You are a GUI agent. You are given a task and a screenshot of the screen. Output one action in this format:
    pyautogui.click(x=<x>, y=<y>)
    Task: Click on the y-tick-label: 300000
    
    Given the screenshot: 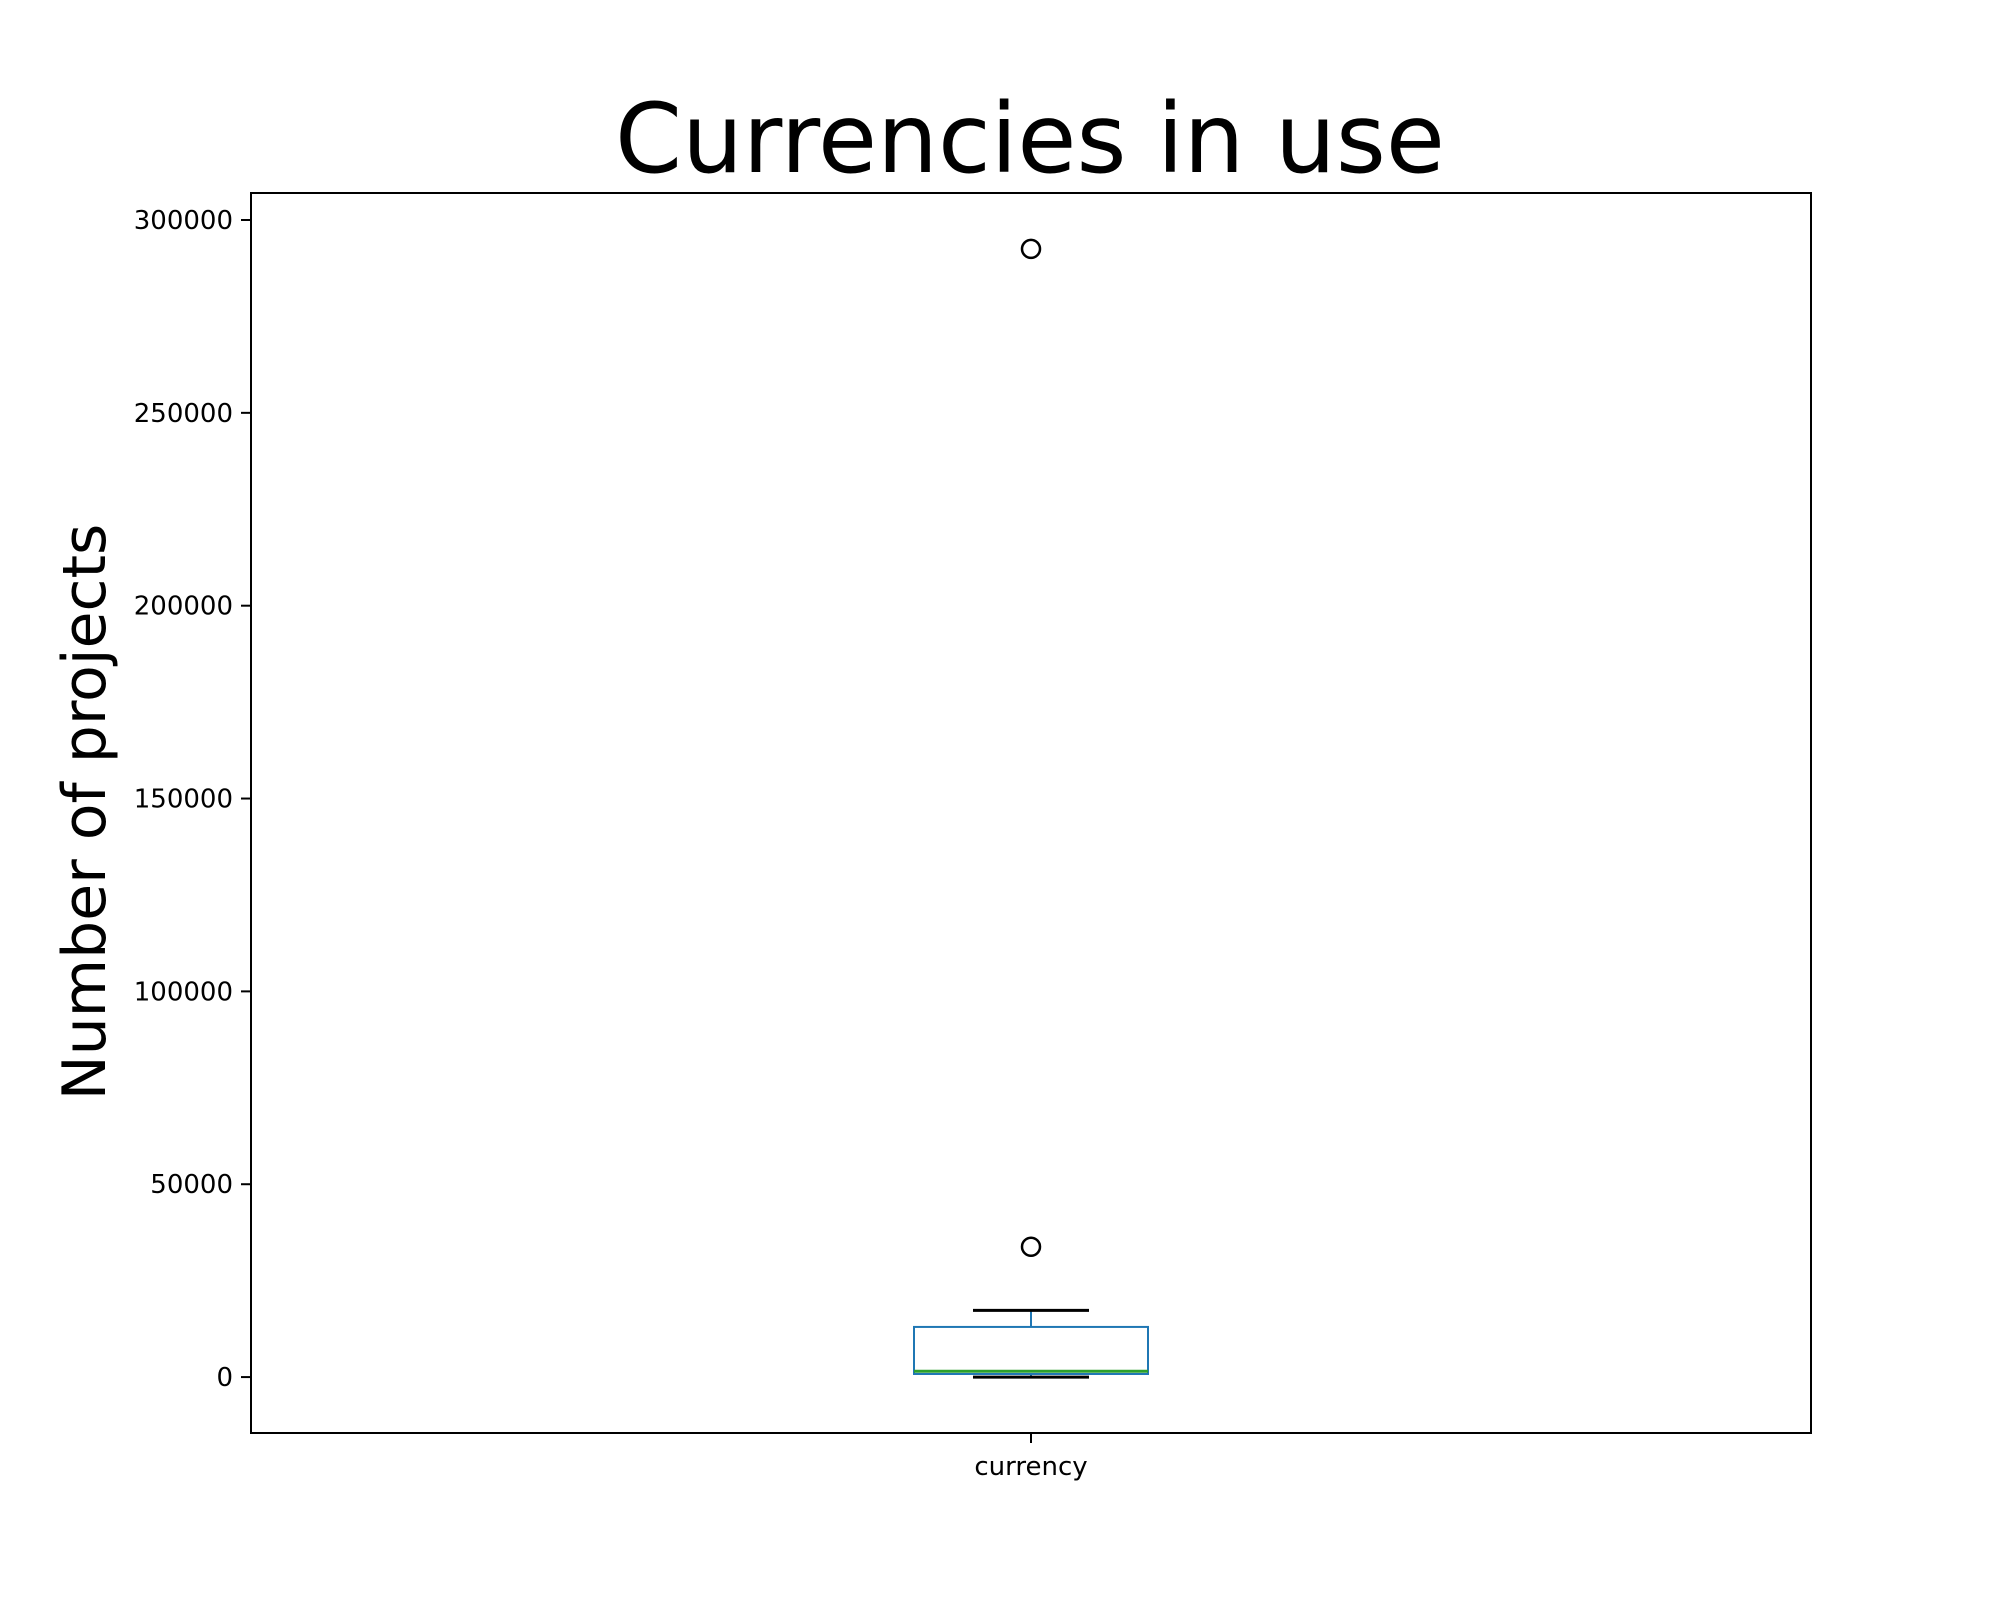 What is the action you would take?
    pyautogui.click(x=183, y=221)
    